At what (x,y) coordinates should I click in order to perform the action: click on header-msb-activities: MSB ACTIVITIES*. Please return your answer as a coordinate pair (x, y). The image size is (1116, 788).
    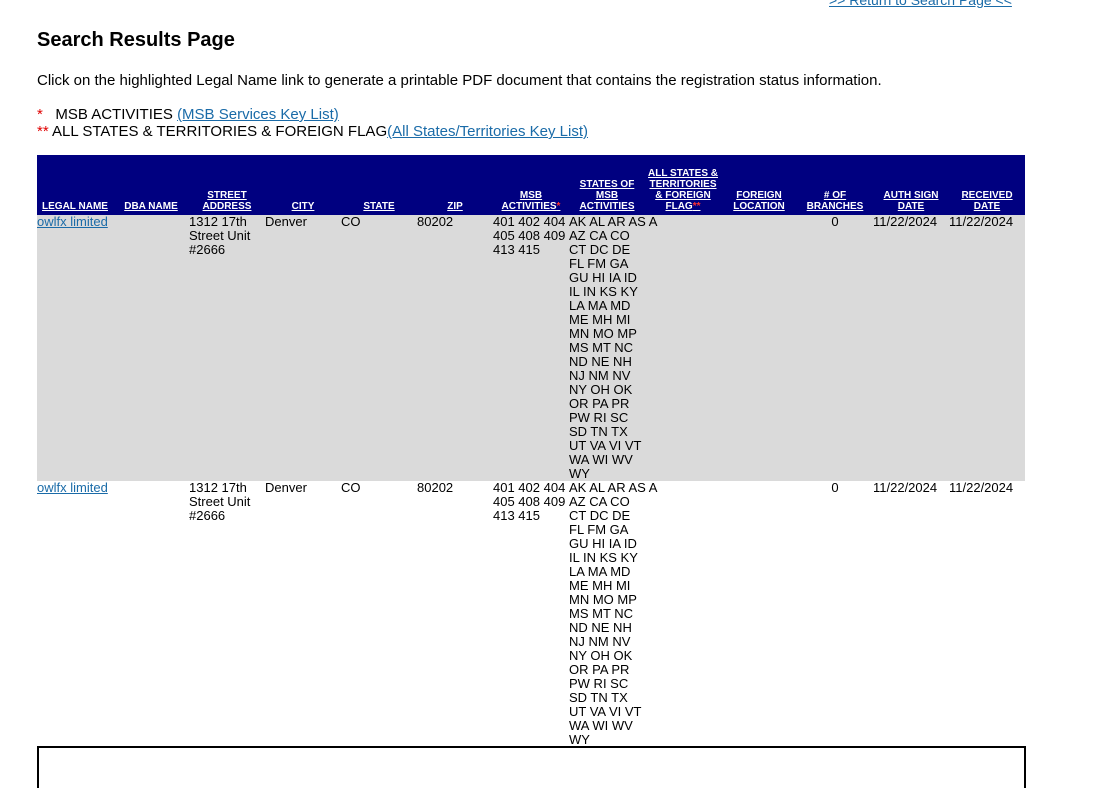
    Looking at the image, I should click on (531, 185).